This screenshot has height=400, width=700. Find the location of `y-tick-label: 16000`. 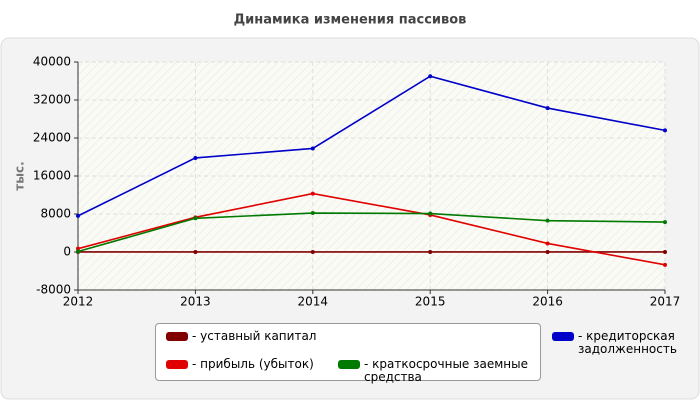

y-tick-label: 16000 is located at coordinates (52, 176).